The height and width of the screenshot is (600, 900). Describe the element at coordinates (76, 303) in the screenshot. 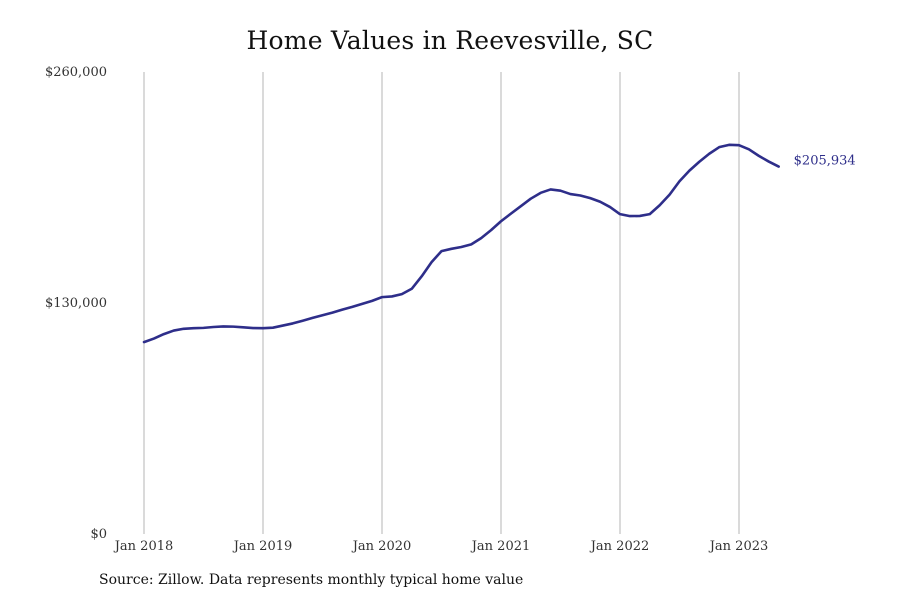

I see `y-tick-label: $130,000` at that location.